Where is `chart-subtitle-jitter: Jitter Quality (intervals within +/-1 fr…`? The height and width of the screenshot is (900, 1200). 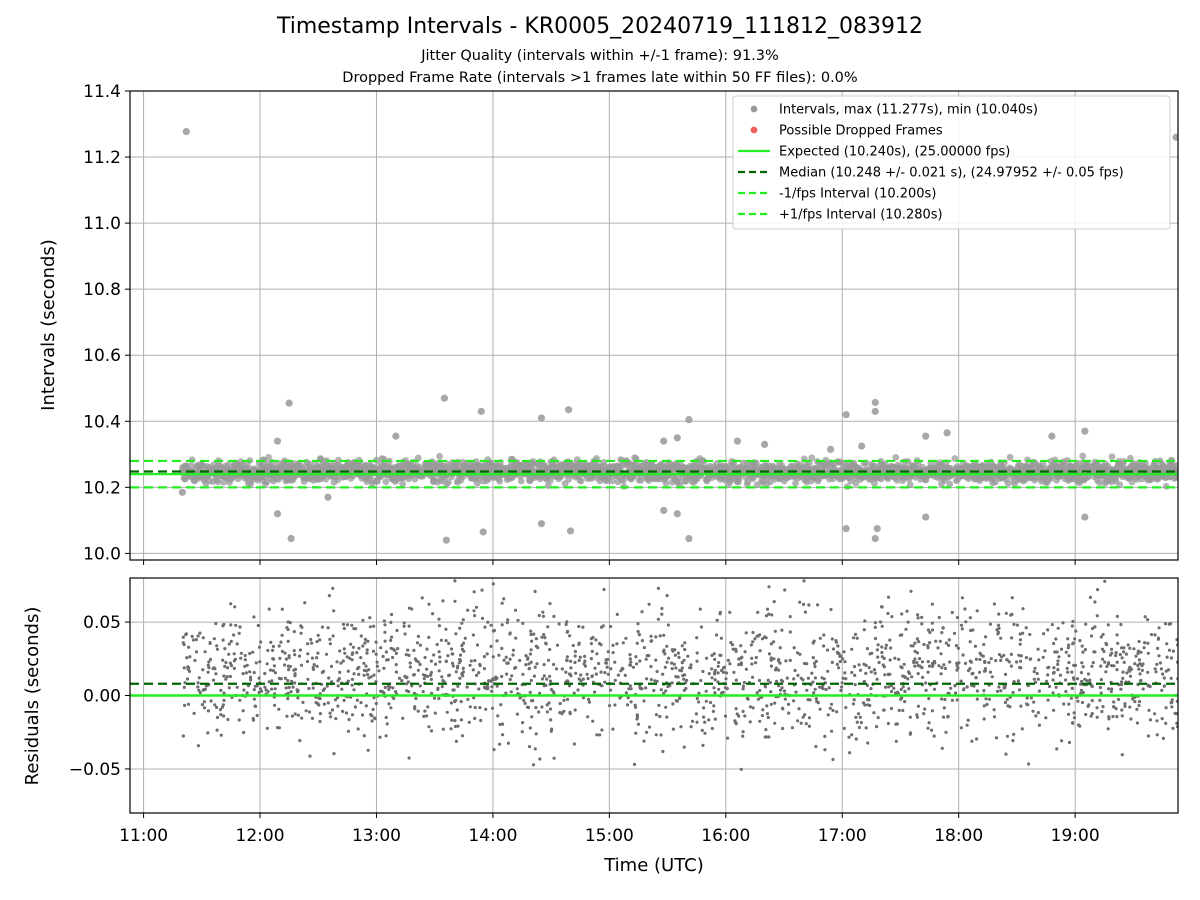 chart-subtitle-jitter: Jitter Quality (intervals within +/-1 fr… is located at coordinates (600, 56).